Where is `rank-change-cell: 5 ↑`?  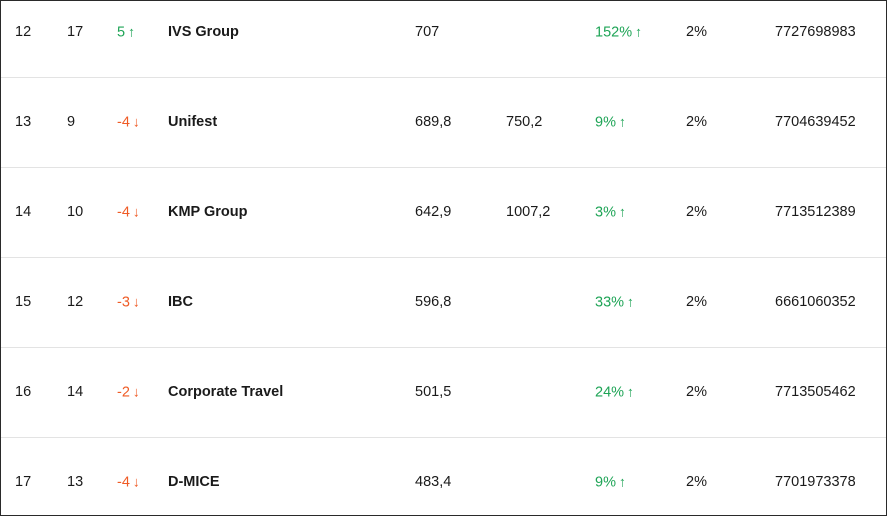 rank-change-cell: 5 ↑ is located at coordinates (126, 32).